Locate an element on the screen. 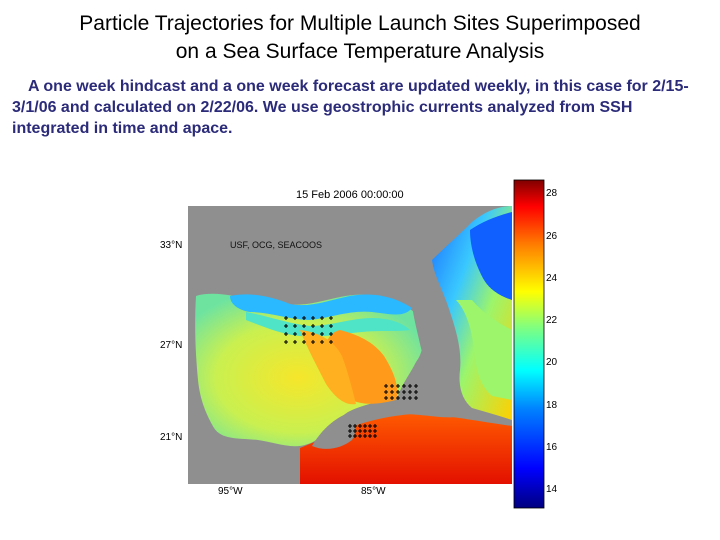 The image size is (720, 540). atlantic-cold-slope-water is located at coordinates (491, 256).